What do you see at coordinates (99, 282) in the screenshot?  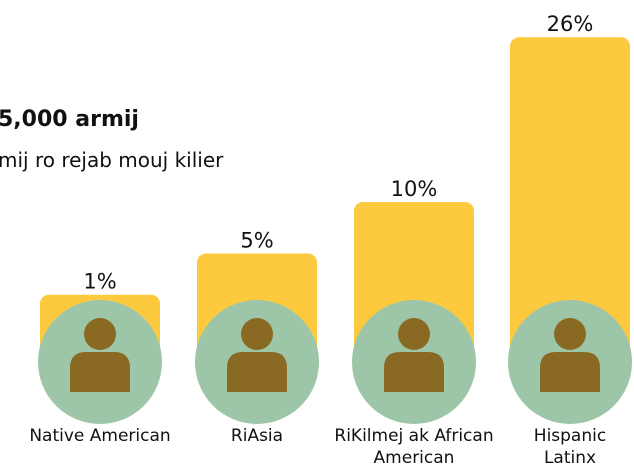 I see `value-label: 1%` at bounding box center [99, 282].